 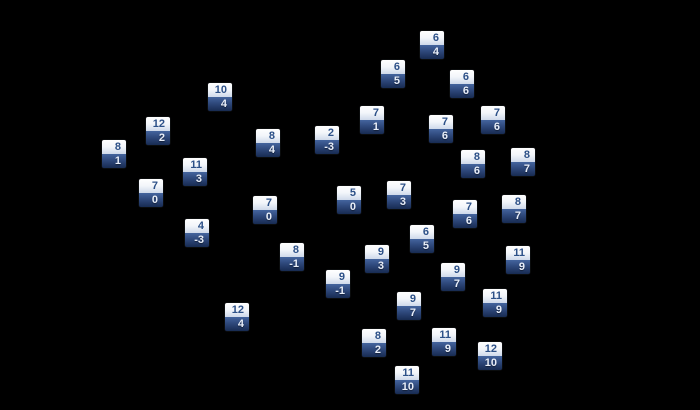 I want to click on unit-tile: 2 -3, so click(x=327, y=140).